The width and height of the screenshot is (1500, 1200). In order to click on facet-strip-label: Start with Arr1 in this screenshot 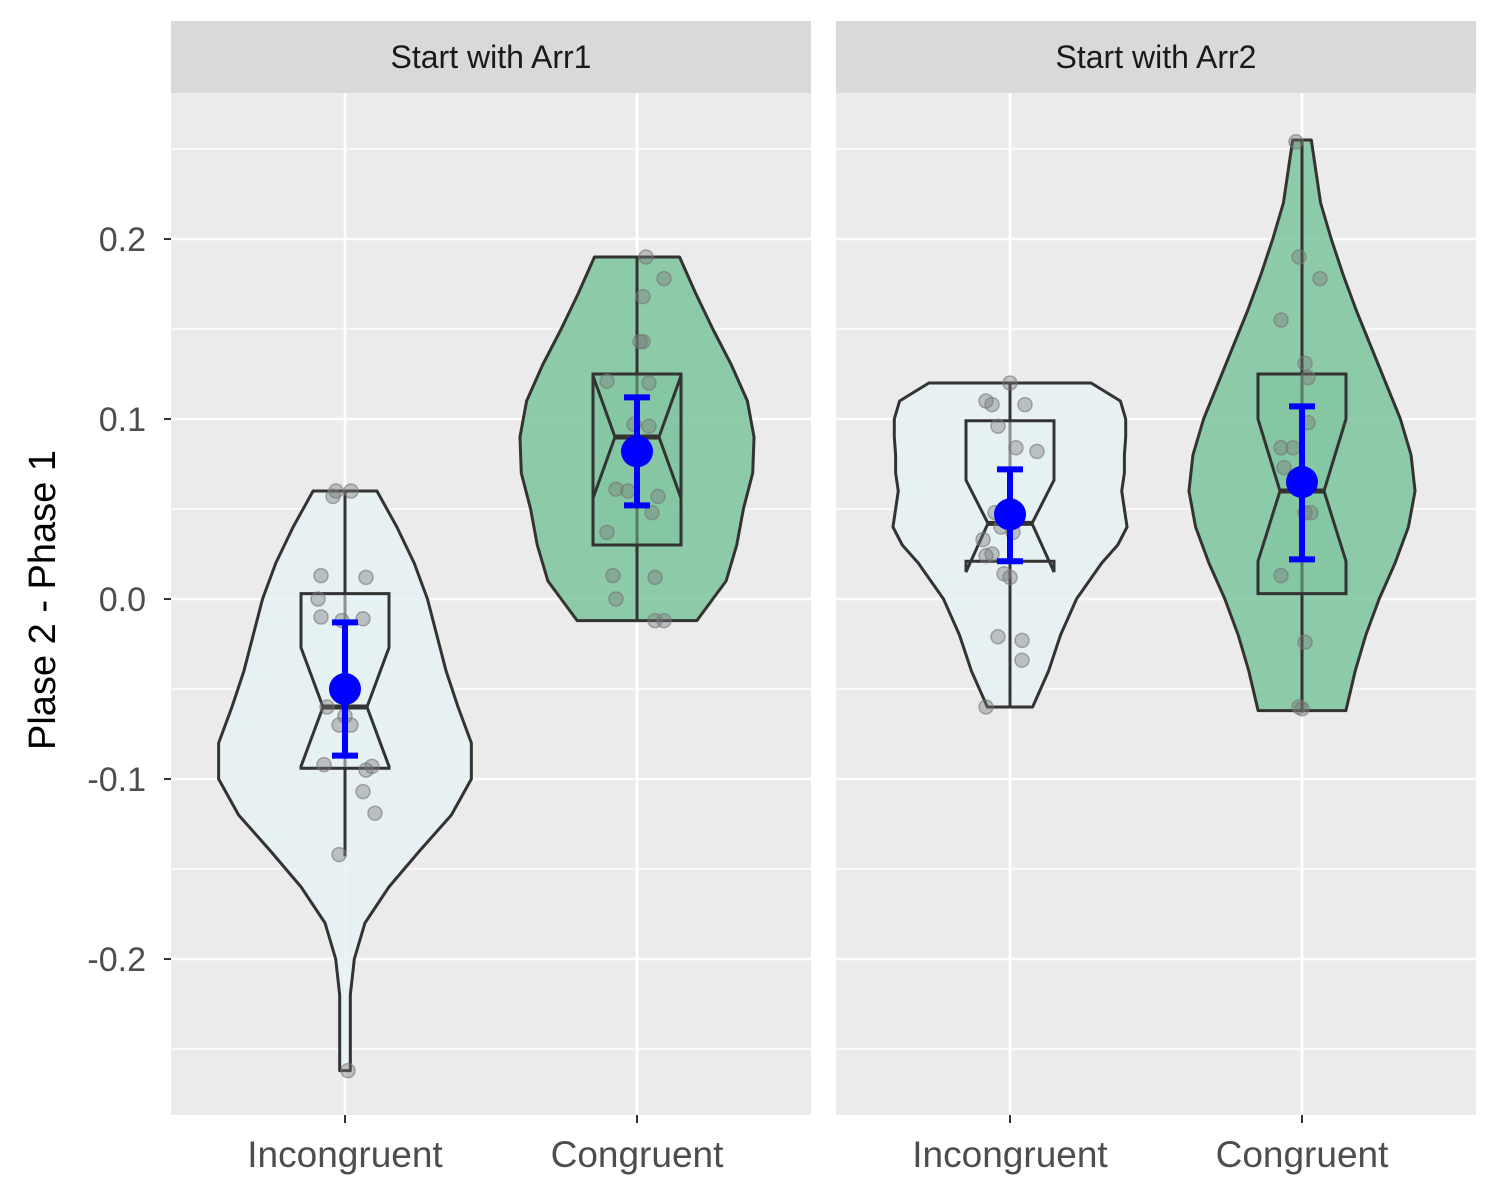, I will do `click(491, 57)`.